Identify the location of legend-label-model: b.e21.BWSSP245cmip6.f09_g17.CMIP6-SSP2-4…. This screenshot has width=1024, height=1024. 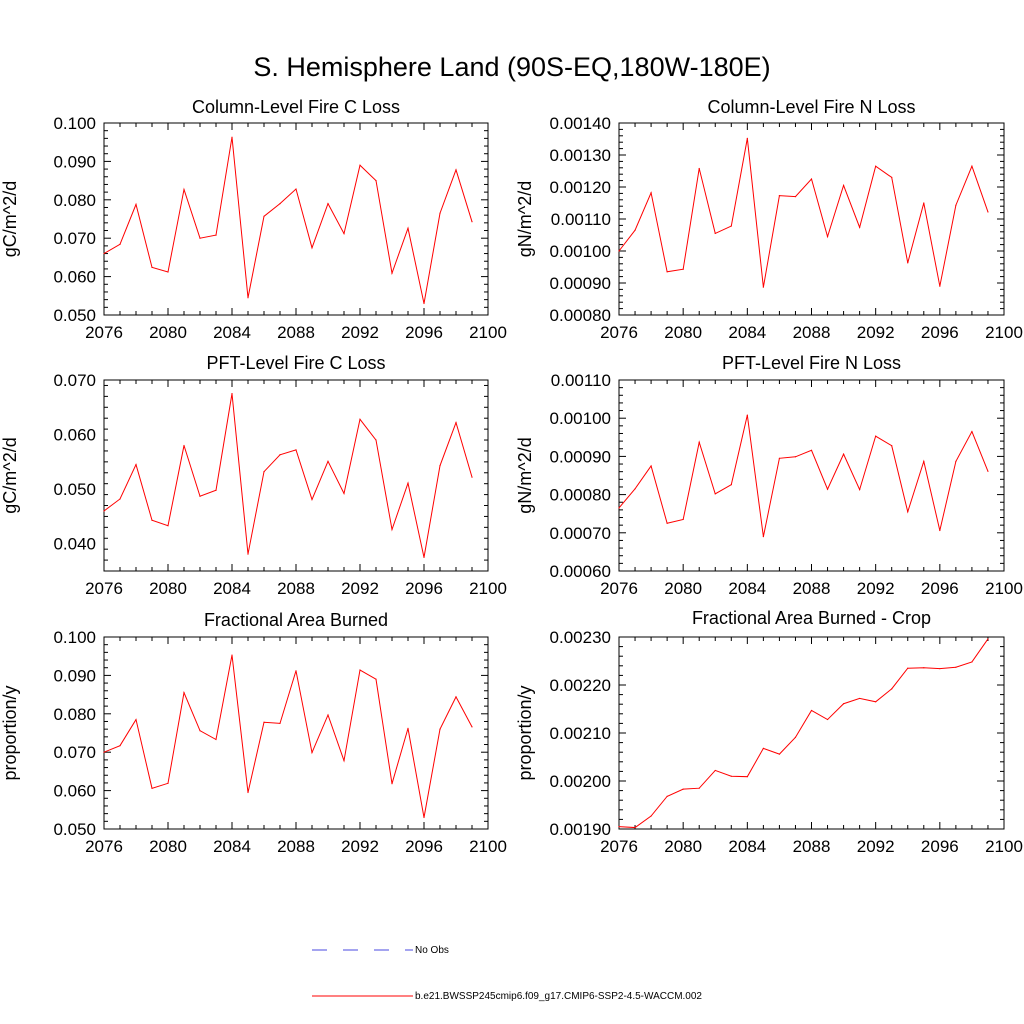
(558, 996).